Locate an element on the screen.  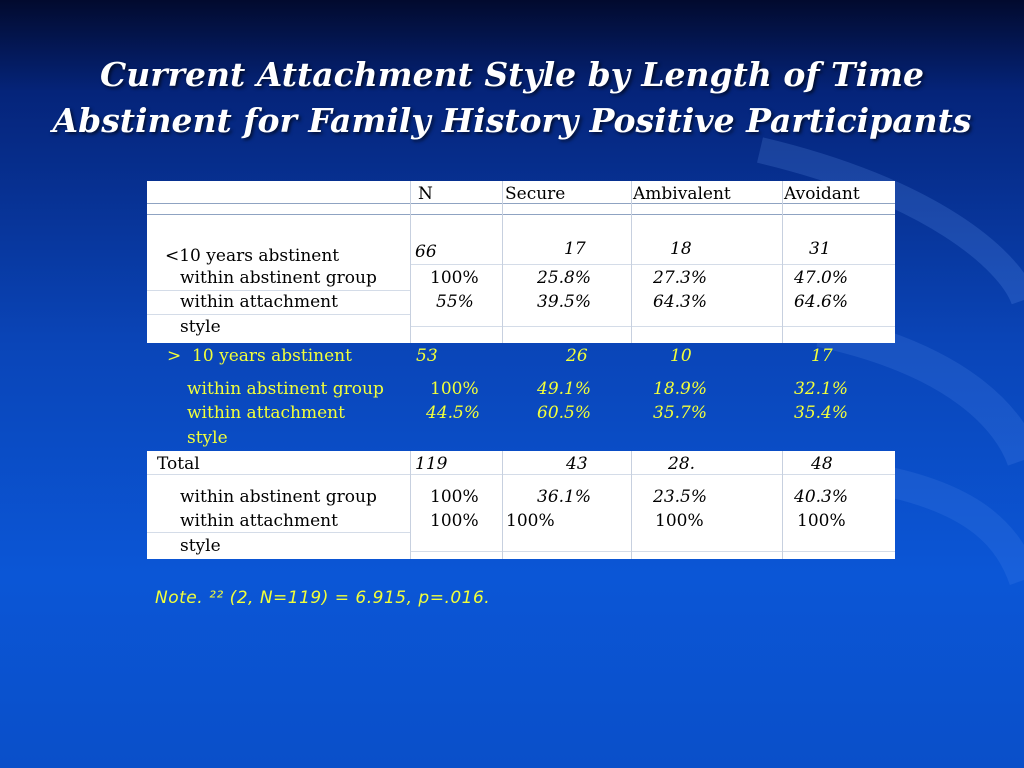
cell-g1r1-avoidant: 47.0% is located at coordinates (821, 278).